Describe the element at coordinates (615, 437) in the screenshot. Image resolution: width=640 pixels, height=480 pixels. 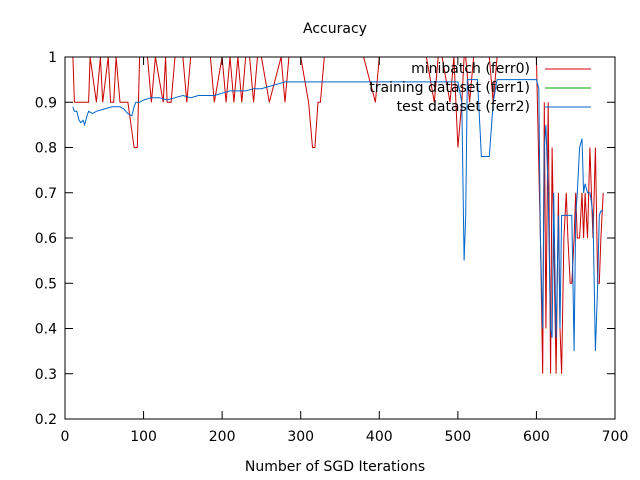
I see `x-tick-label: 700` at that location.